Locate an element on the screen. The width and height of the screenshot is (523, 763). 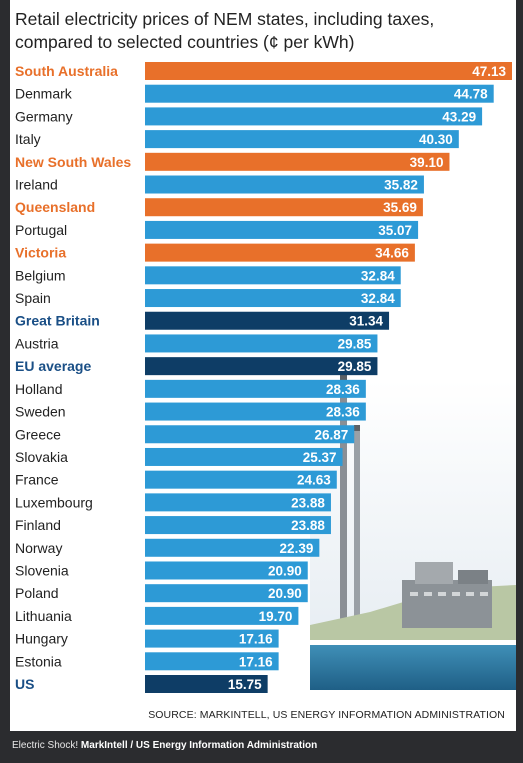
category-label: Hungary is located at coordinates (41, 639).